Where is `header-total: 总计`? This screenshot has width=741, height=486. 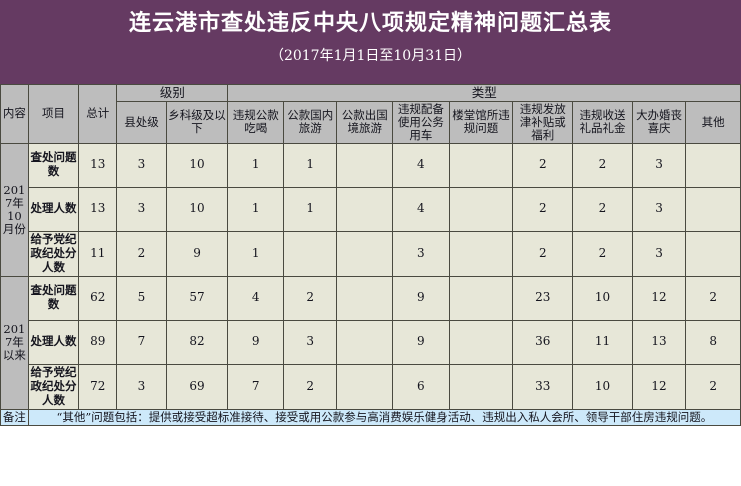
header-total: 总计 is located at coordinates (98, 114).